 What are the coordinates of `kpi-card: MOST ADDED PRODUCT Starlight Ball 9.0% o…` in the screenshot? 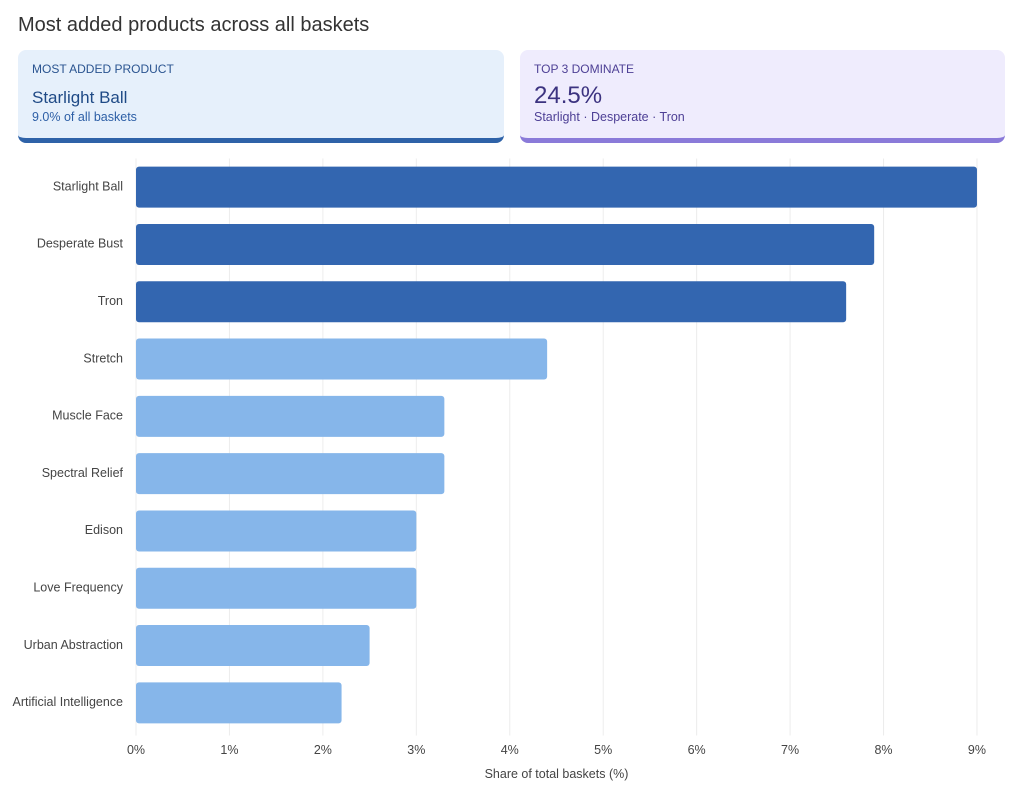 It's located at (261, 96).